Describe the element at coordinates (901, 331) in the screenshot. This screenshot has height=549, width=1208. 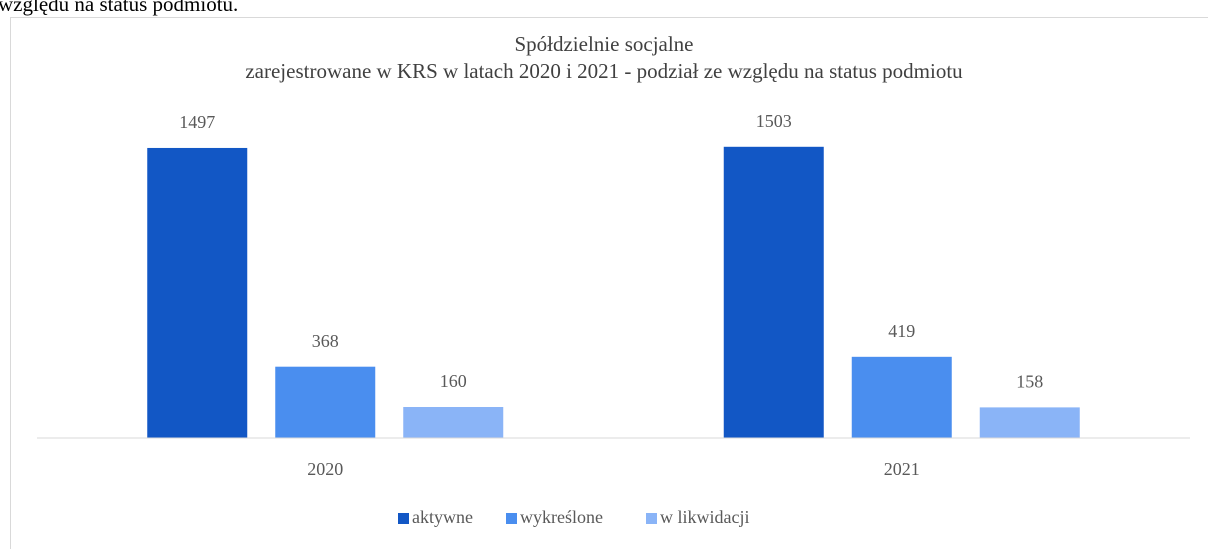
I see `data-label: 419` at that location.